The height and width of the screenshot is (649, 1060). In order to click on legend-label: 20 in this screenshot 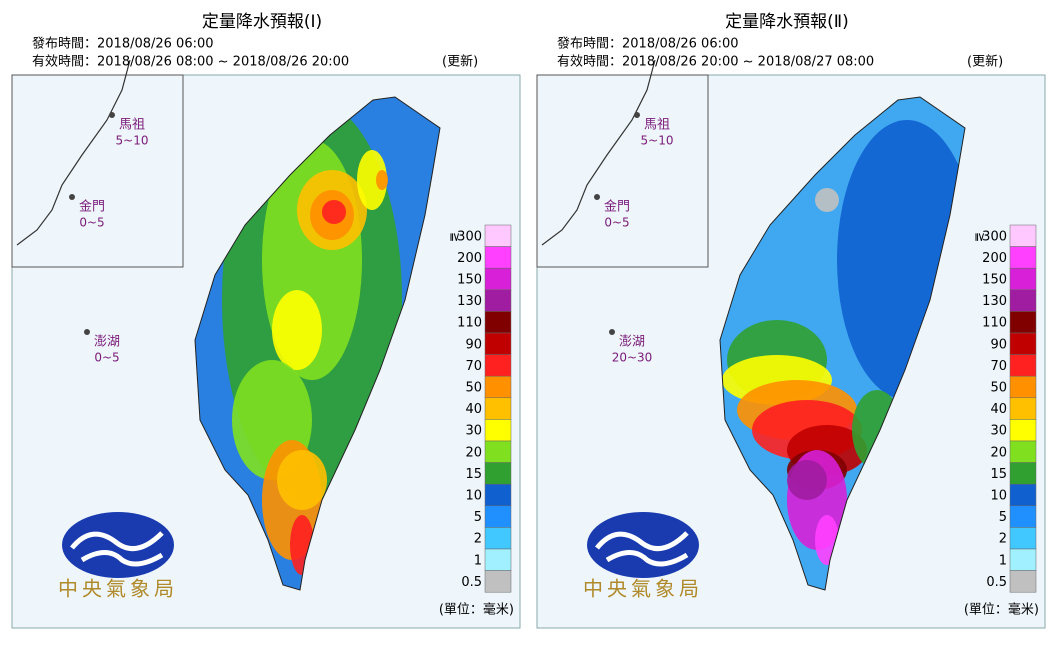, I will do `click(998, 452)`.